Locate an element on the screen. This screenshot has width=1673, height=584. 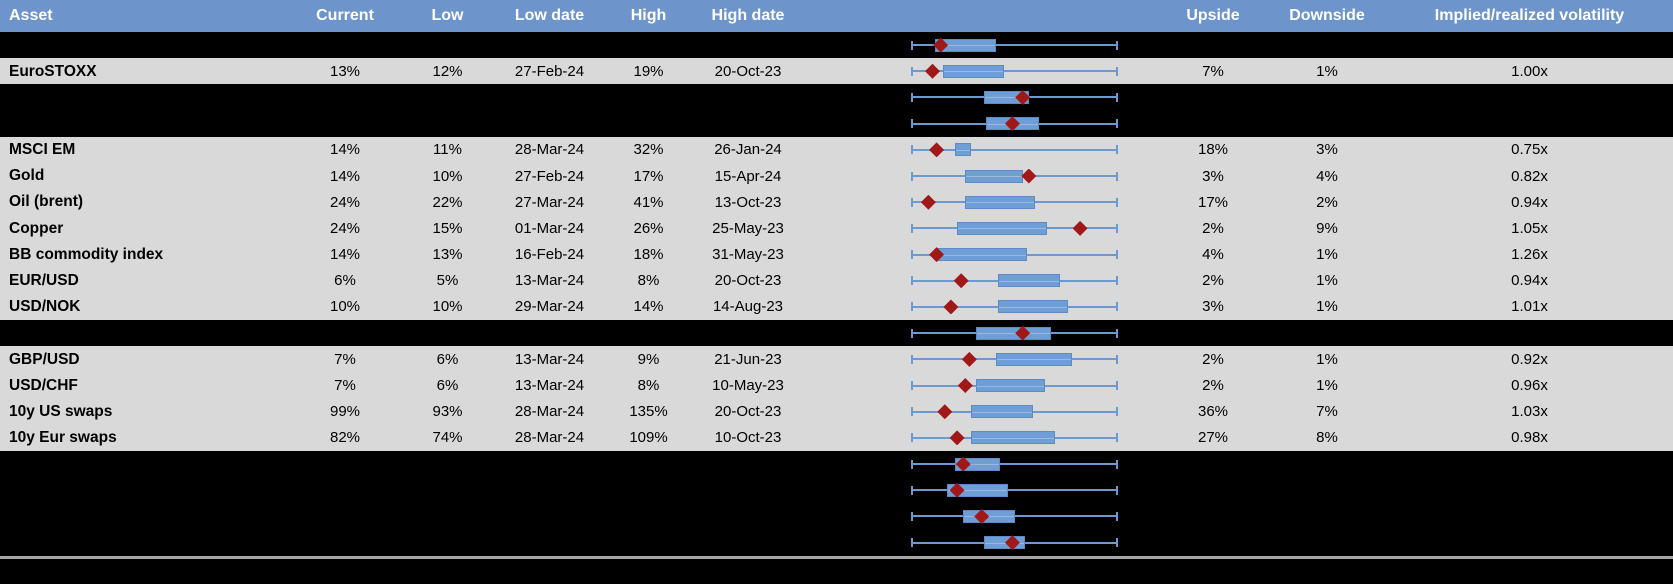
cell-low-date: 27-Feb-24 is located at coordinates (549, 176).